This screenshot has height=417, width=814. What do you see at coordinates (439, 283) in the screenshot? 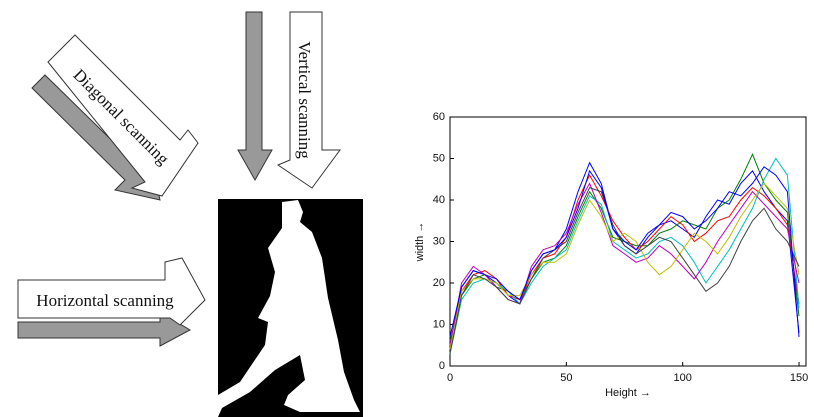
I see `y-tick-label: 20` at bounding box center [439, 283].